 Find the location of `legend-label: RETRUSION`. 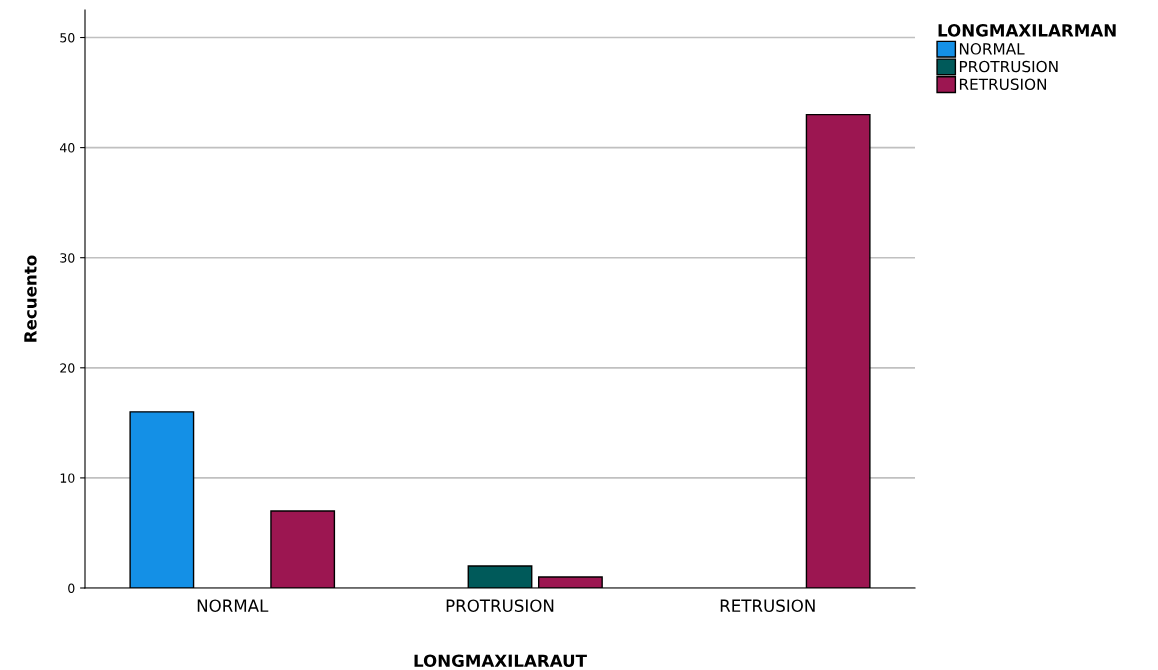

legend-label: RETRUSION is located at coordinates (1002, 84).